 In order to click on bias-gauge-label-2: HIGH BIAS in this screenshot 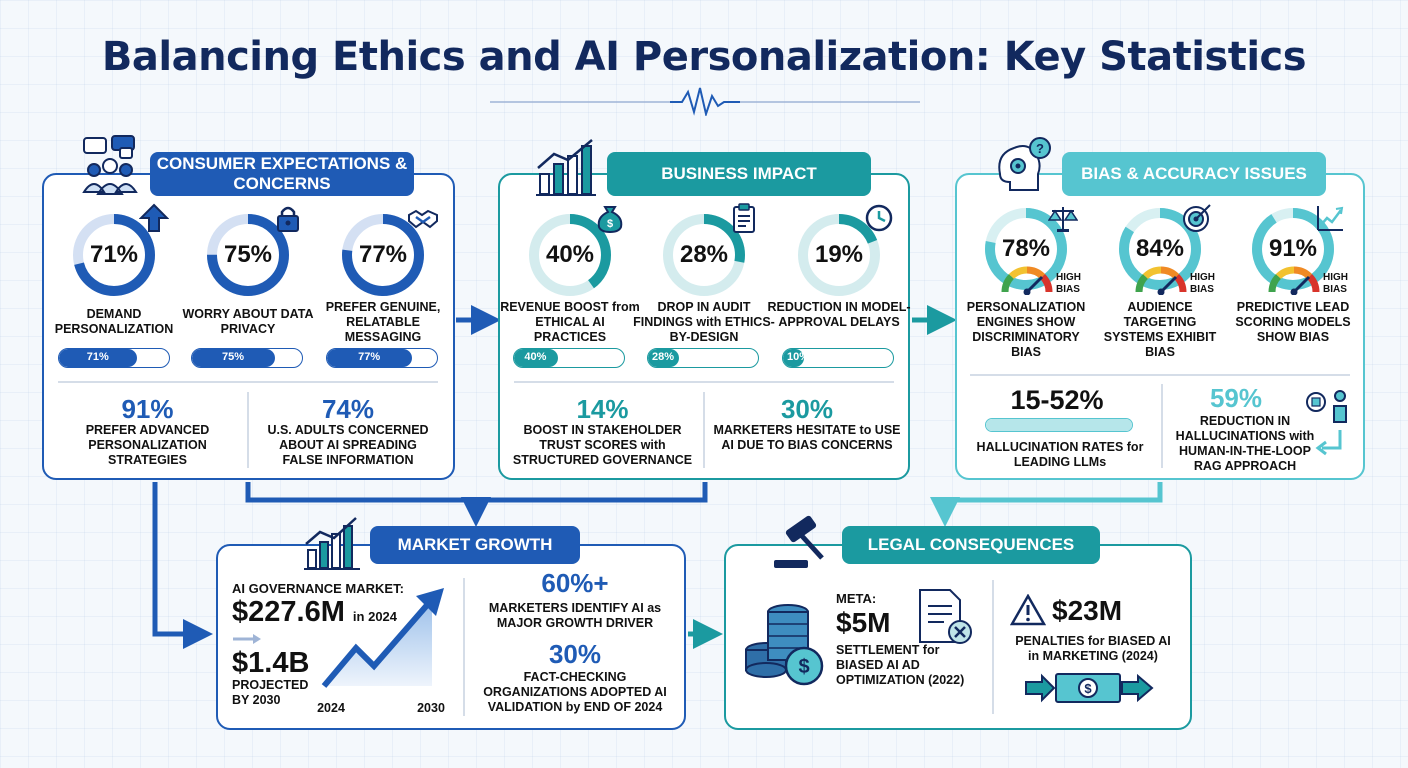, I will do `click(1202, 283)`.